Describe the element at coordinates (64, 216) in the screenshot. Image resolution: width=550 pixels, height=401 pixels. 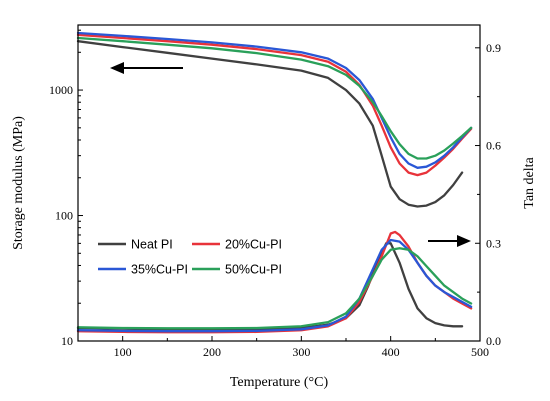
I see `left-y-tick-label: 100` at that location.